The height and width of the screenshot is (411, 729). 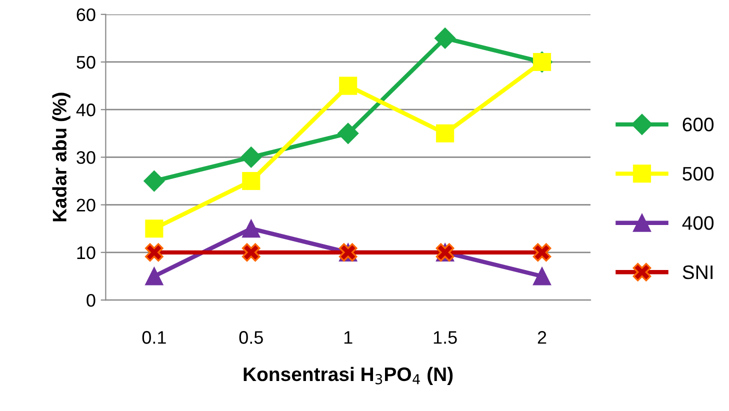 I want to click on x-tick-label: 2, so click(x=542, y=337).